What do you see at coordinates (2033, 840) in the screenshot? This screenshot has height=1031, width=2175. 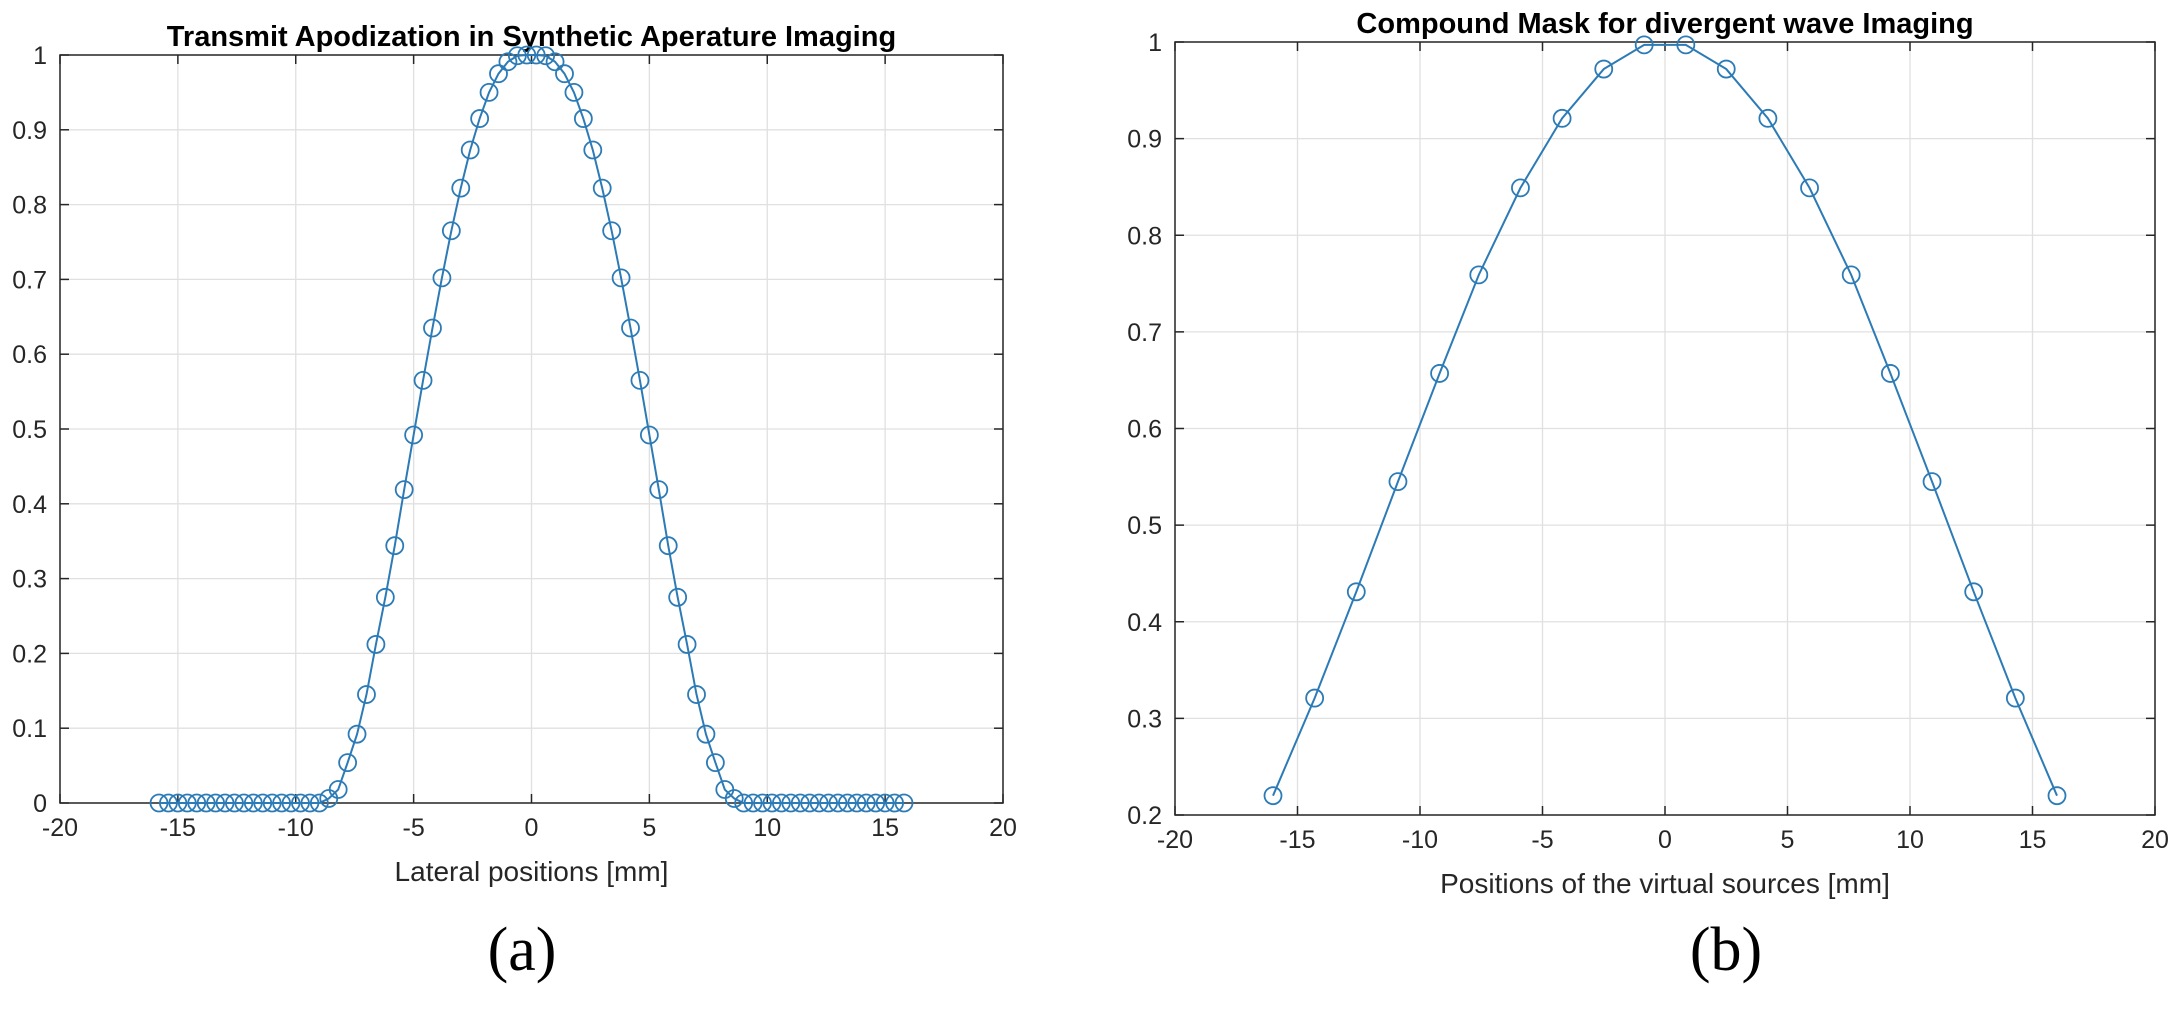 I see `x-tick-label: 15` at bounding box center [2033, 840].